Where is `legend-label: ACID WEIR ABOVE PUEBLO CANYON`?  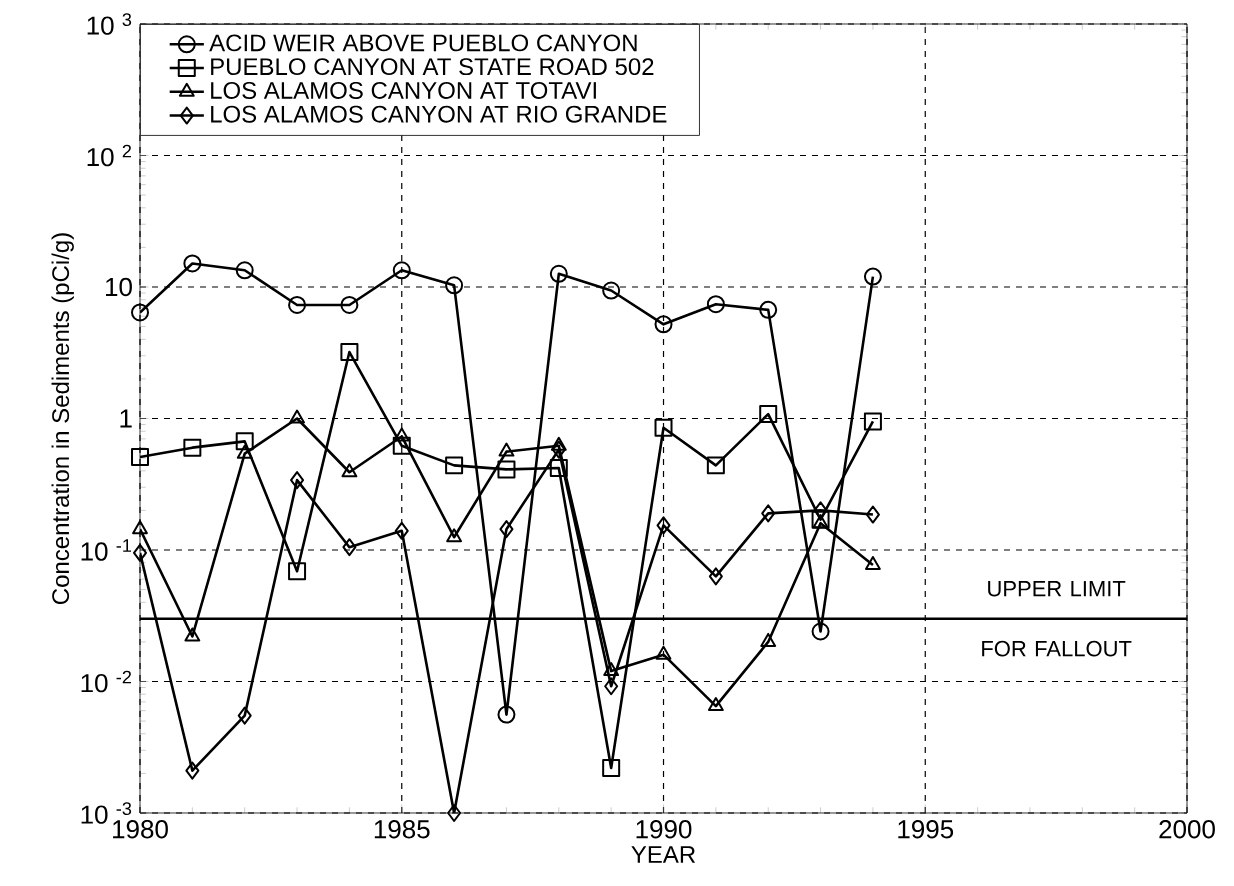 legend-label: ACID WEIR ABOVE PUEBLO CANYON is located at coordinates (423, 43).